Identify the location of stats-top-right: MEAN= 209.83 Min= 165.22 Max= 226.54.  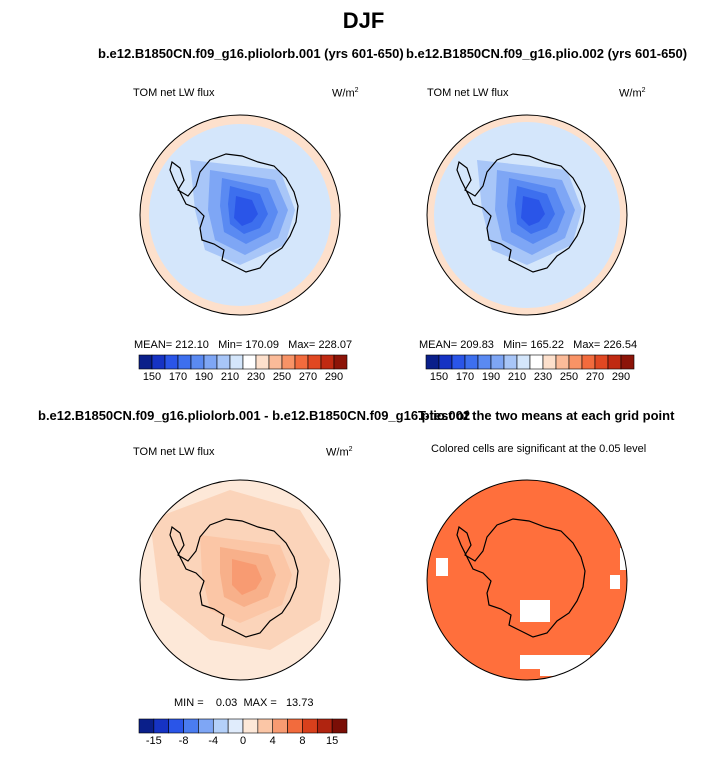
(528, 345).